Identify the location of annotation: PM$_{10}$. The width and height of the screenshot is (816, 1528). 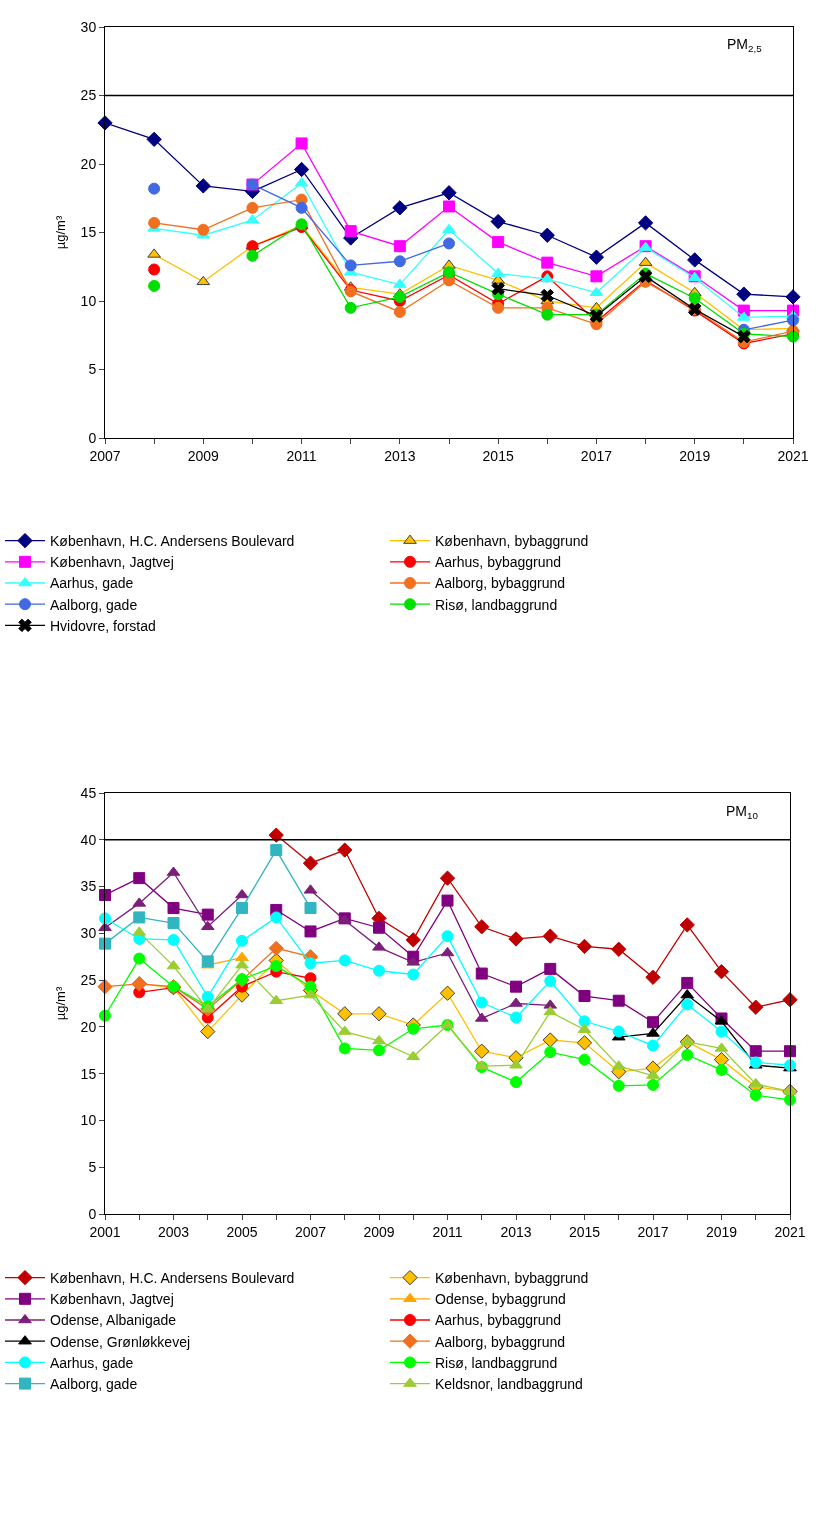
(742, 812).